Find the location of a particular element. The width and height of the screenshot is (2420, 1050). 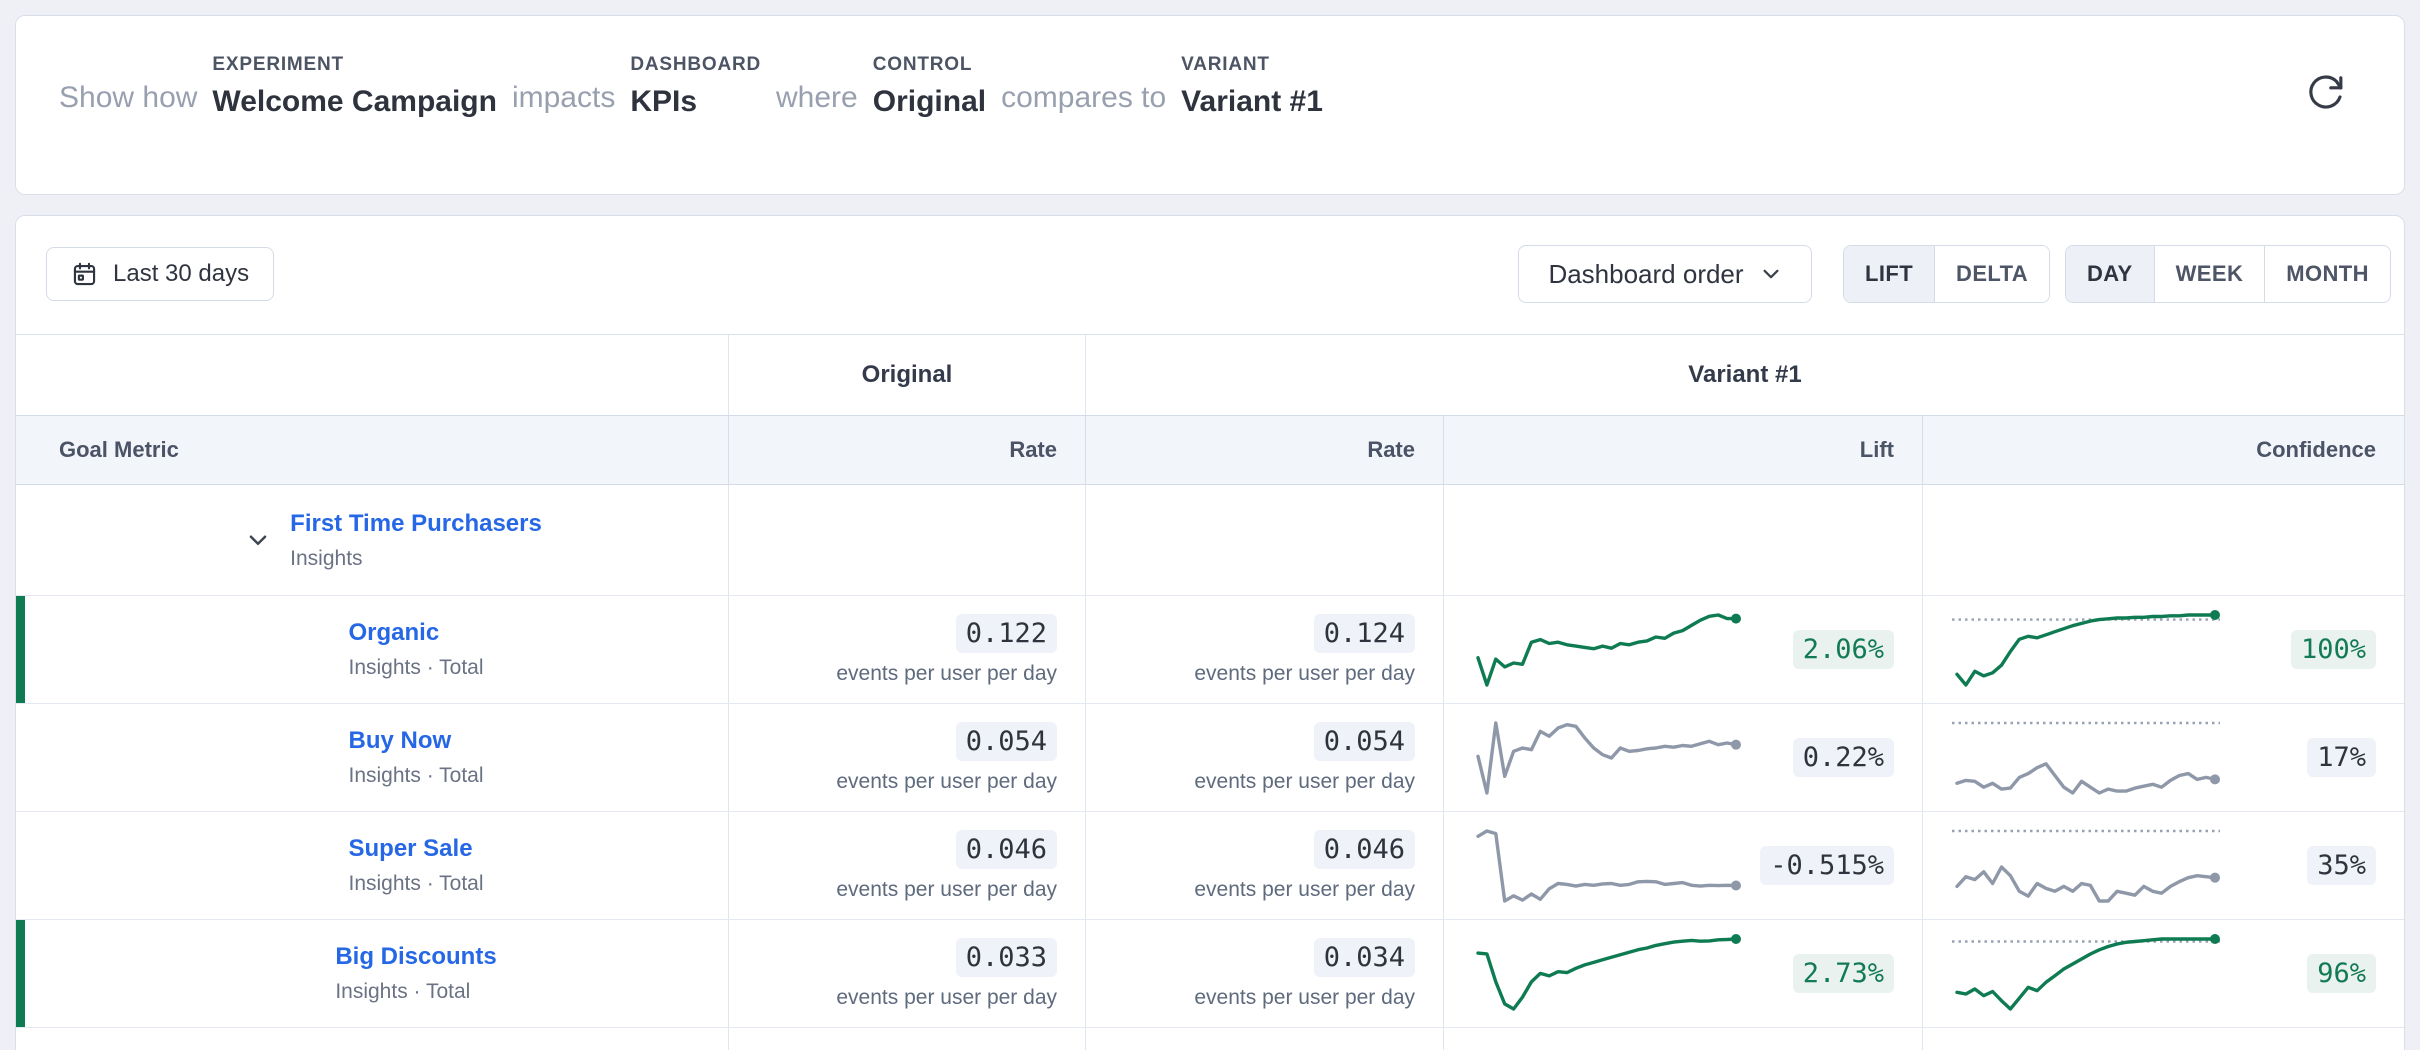

control-selector: CONTROL Original is located at coordinates (929, 86).